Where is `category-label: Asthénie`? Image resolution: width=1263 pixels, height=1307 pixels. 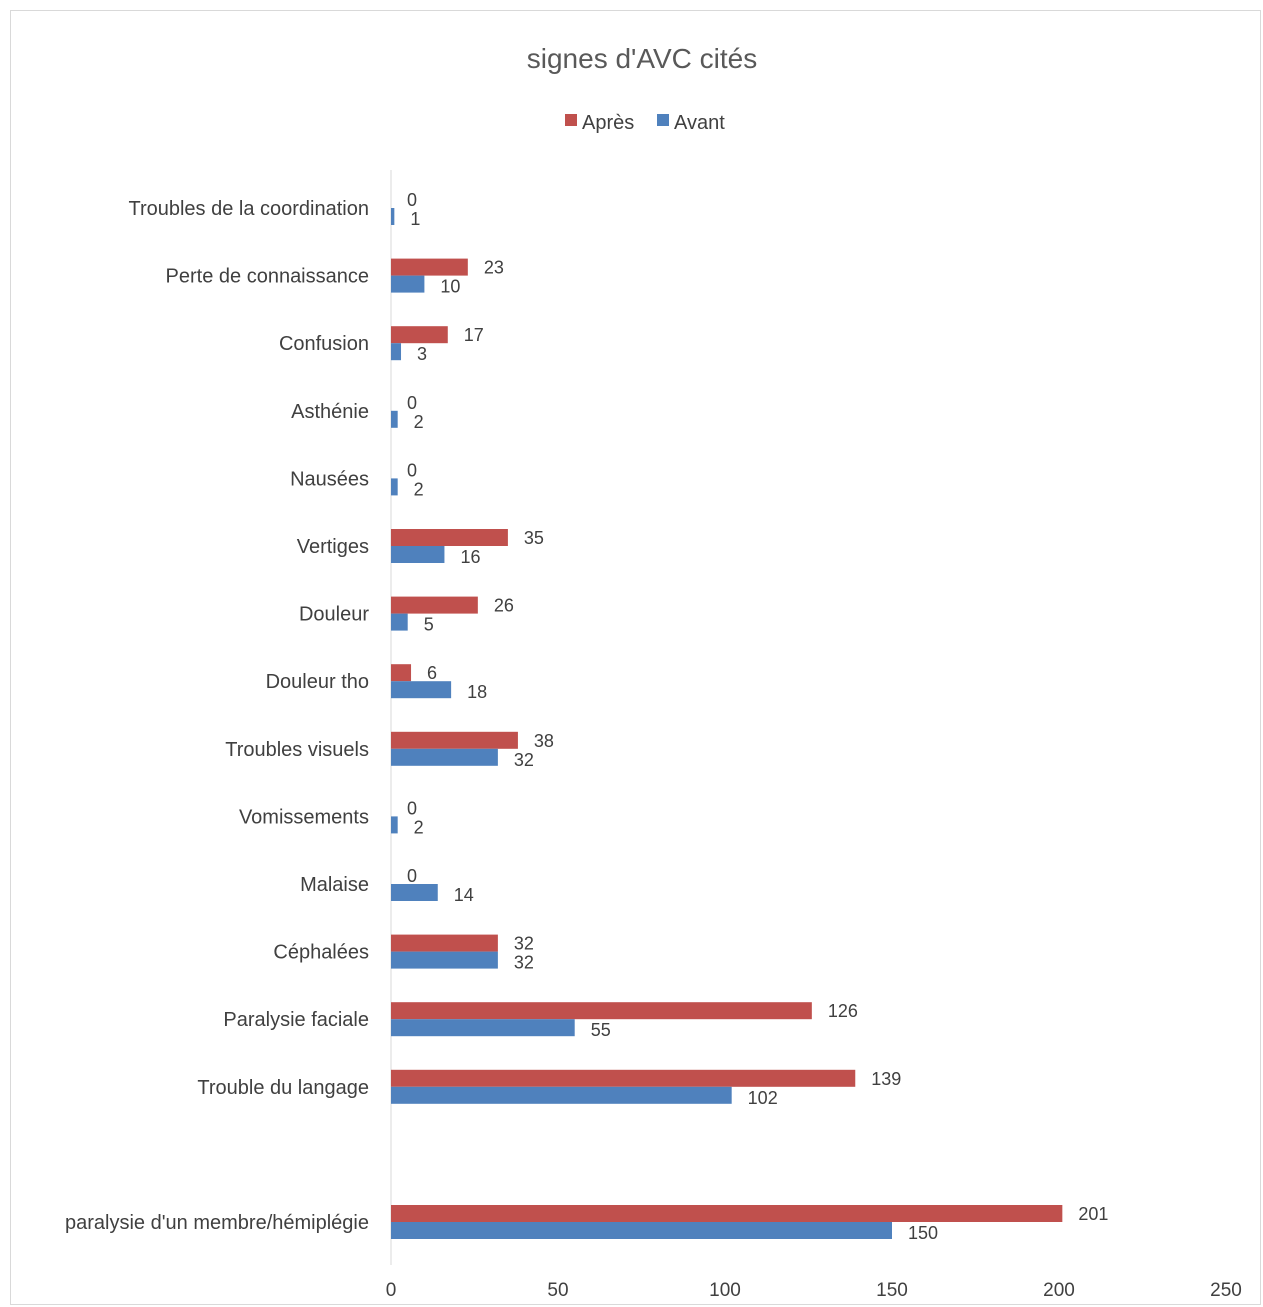 category-label: Asthénie is located at coordinates (330, 412).